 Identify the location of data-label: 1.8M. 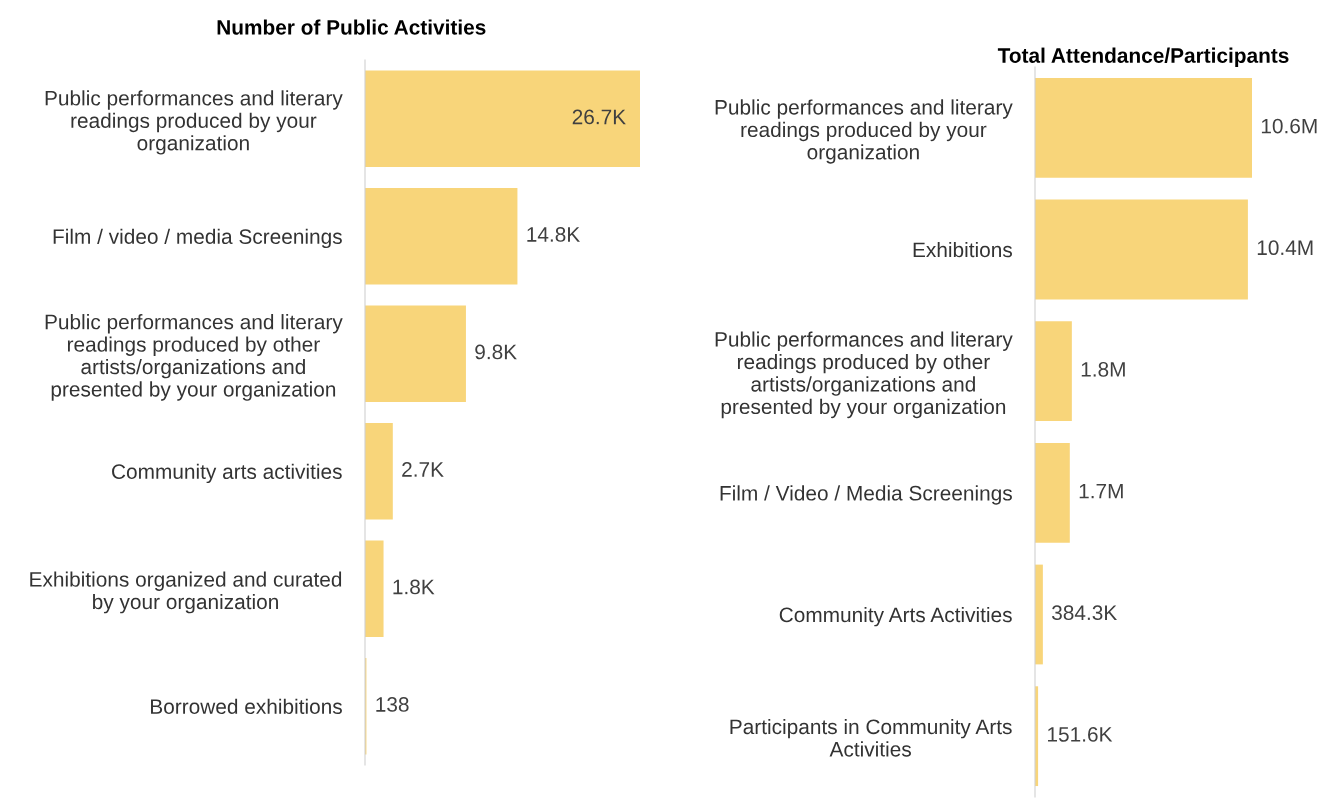
(1103, 369).